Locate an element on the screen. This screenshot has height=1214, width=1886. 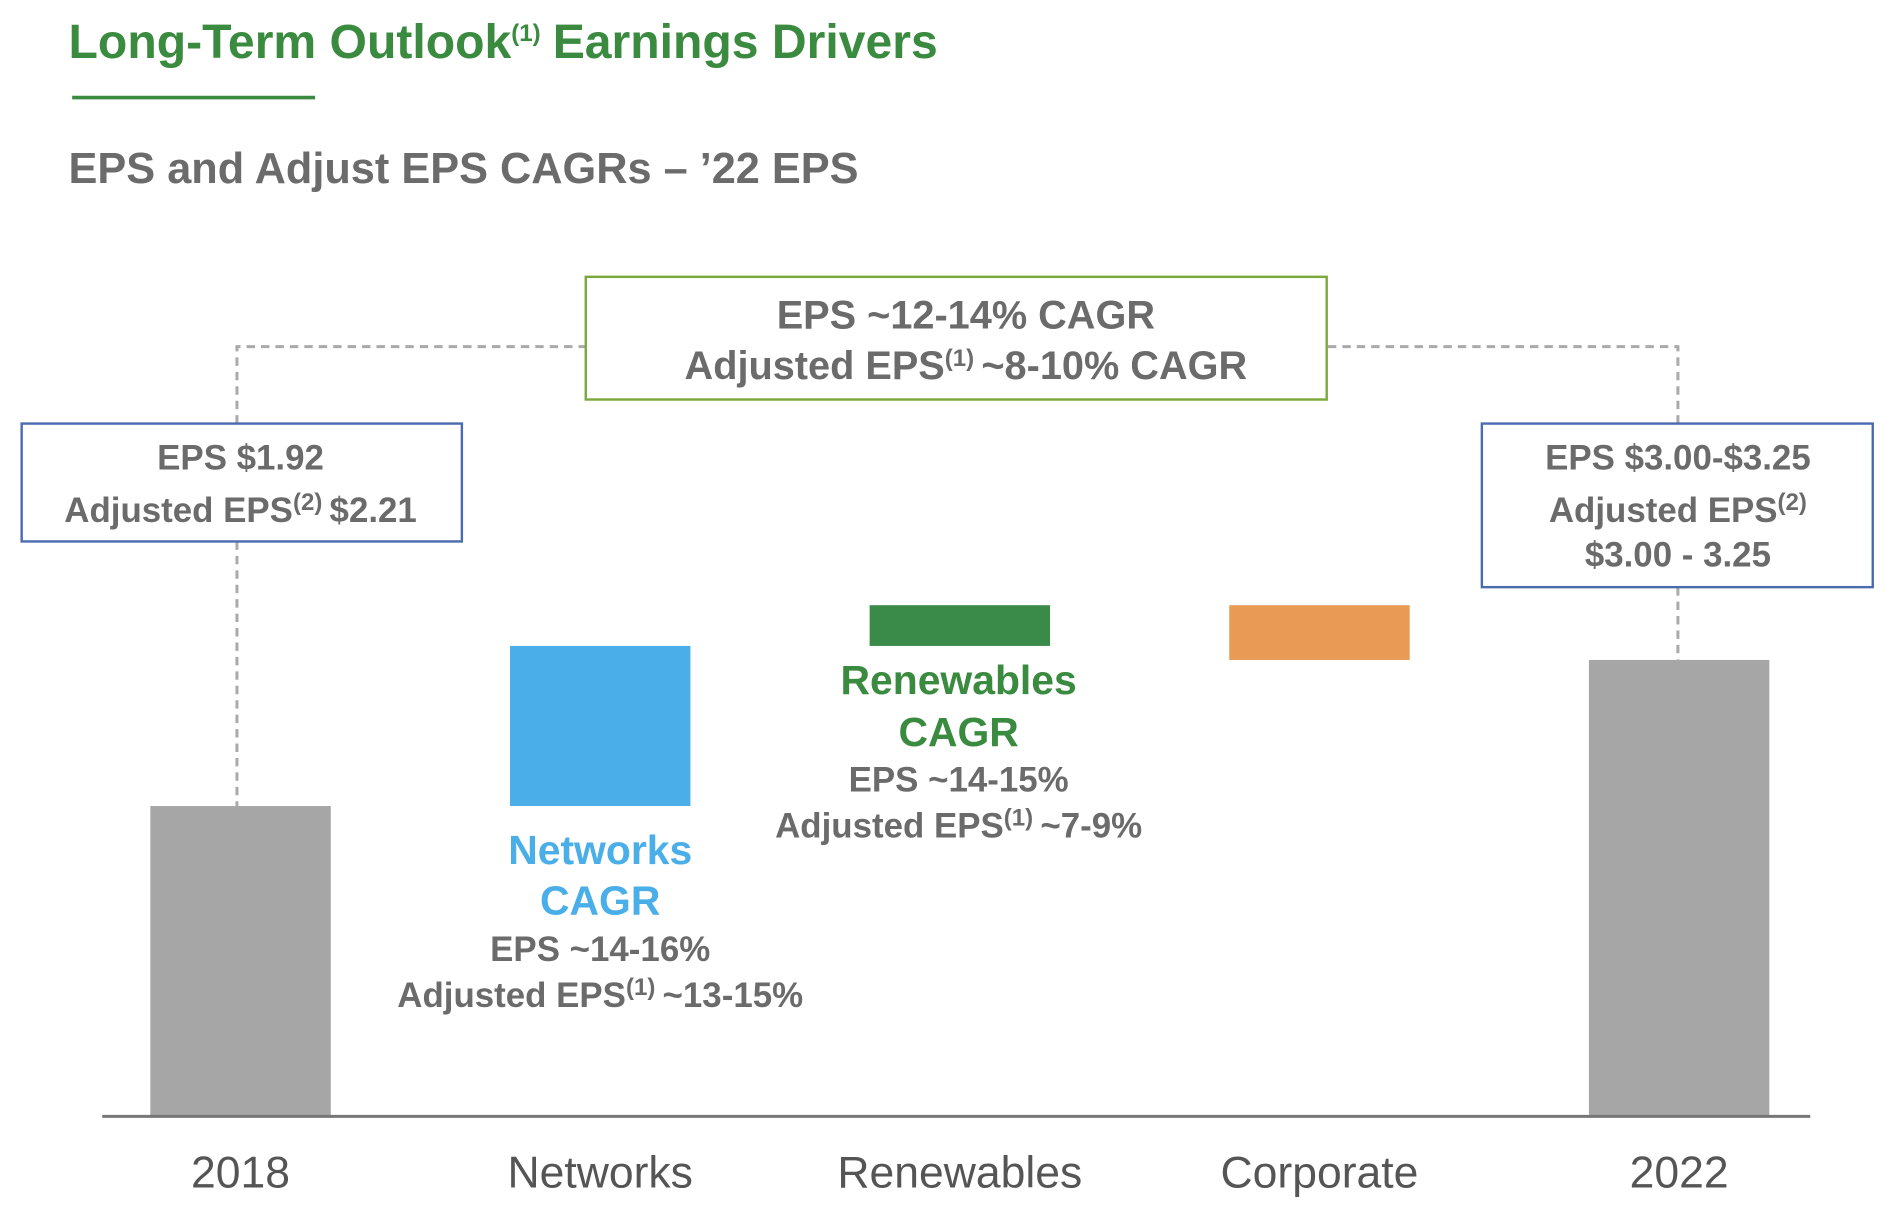
annotation-text: $2.21 is located at coordinates (373, 510).